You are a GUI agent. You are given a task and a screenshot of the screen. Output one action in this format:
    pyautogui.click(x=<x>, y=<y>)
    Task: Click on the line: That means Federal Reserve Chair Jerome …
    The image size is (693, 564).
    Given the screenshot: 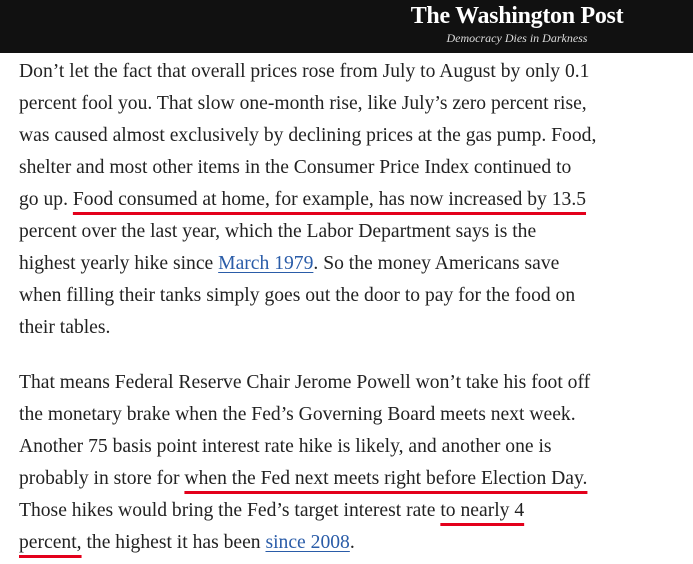 What is the action you would take?
    pyautogui.click(x=356, y=383)
    